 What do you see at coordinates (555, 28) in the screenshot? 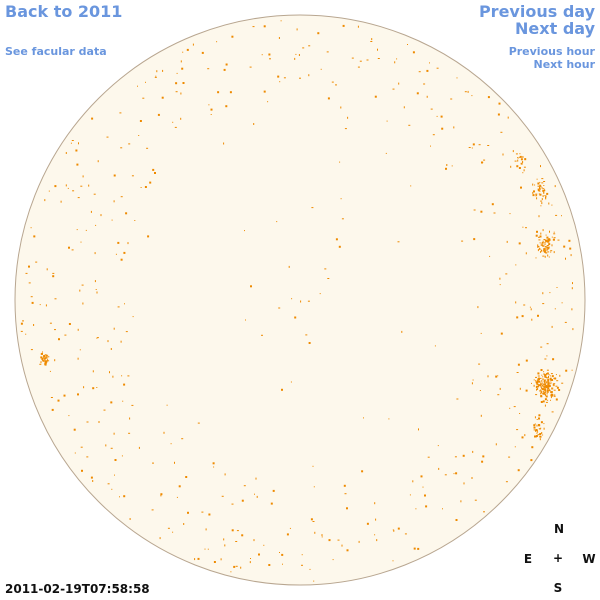
I see `next-day-link: Next day` at bounding box center [555, 28].